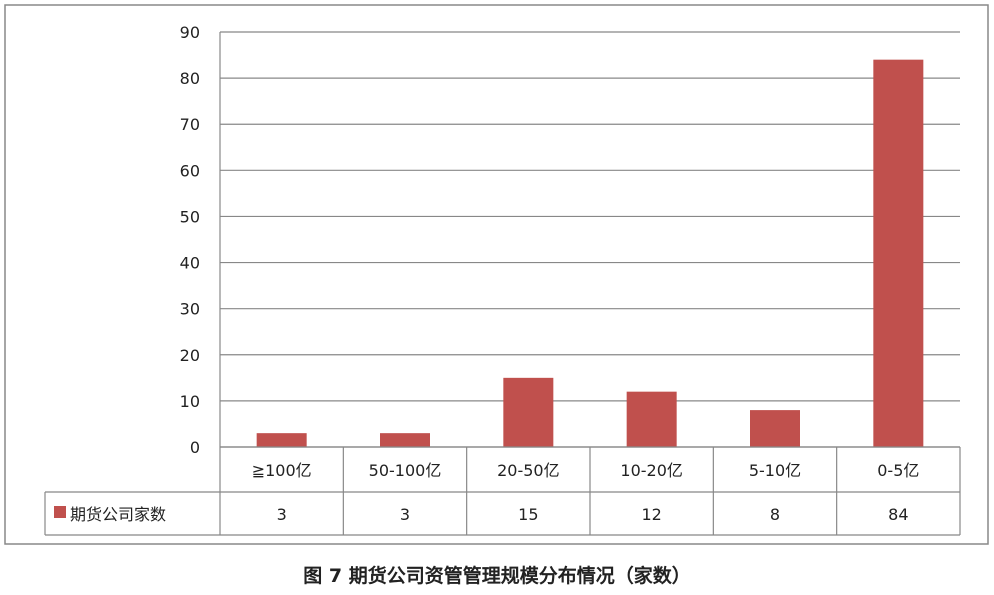  I want to click on y-tick-label: 70, so click(190, 124).